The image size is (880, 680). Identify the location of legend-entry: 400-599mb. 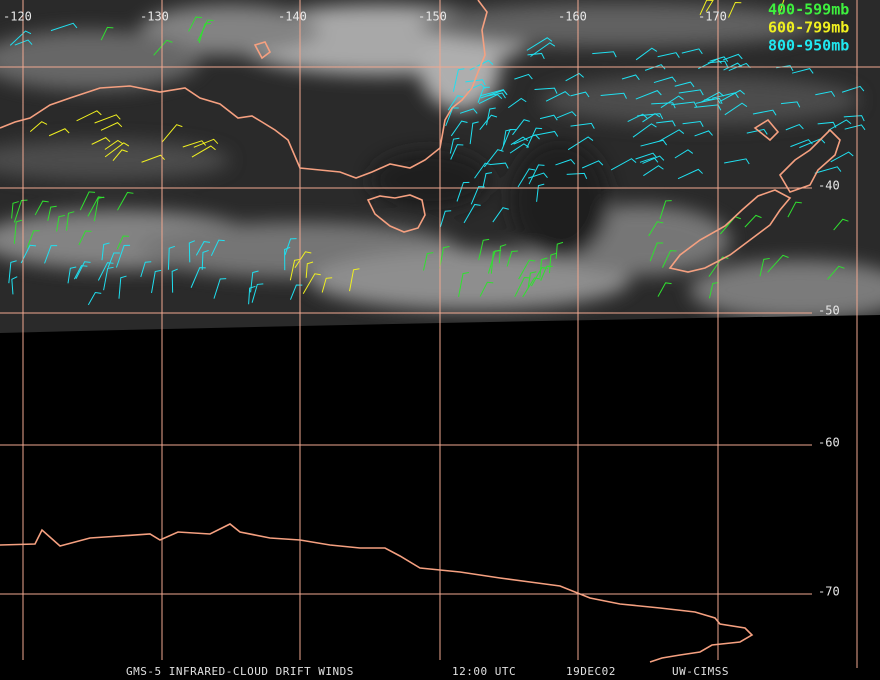
(808, 10).